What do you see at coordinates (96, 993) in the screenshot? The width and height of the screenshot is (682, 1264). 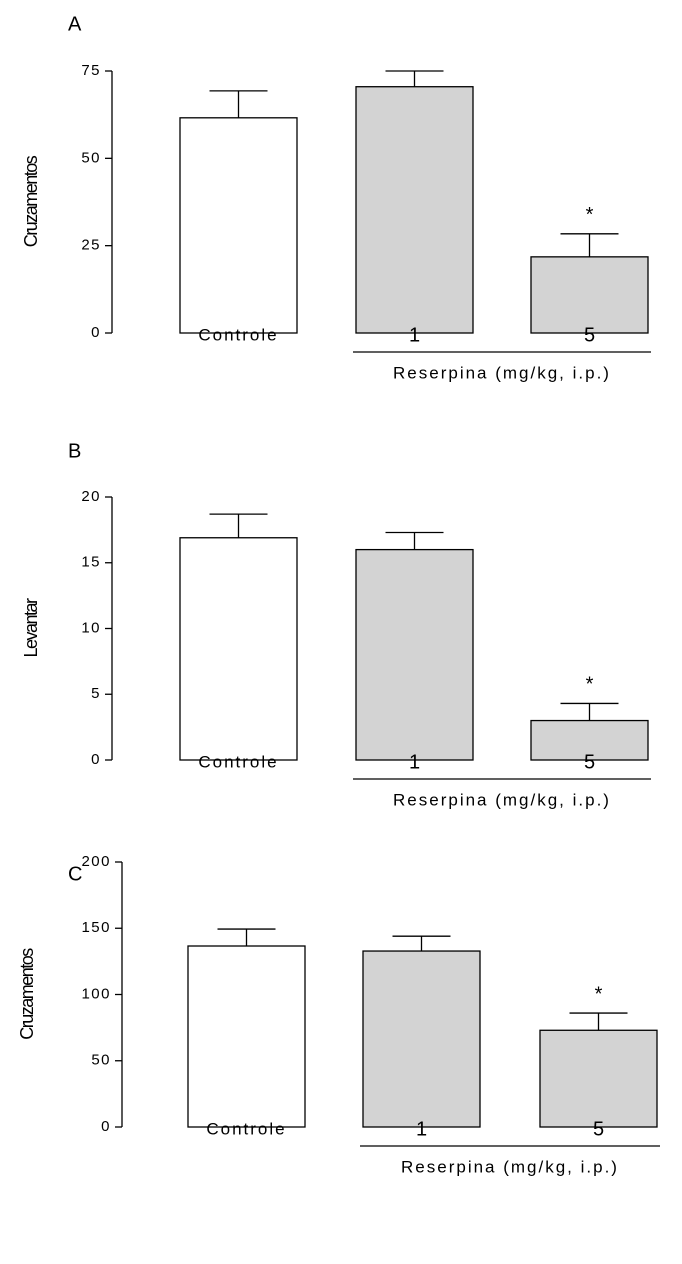 I see `y-tick-label: 100` at bounding box center [96, 993].